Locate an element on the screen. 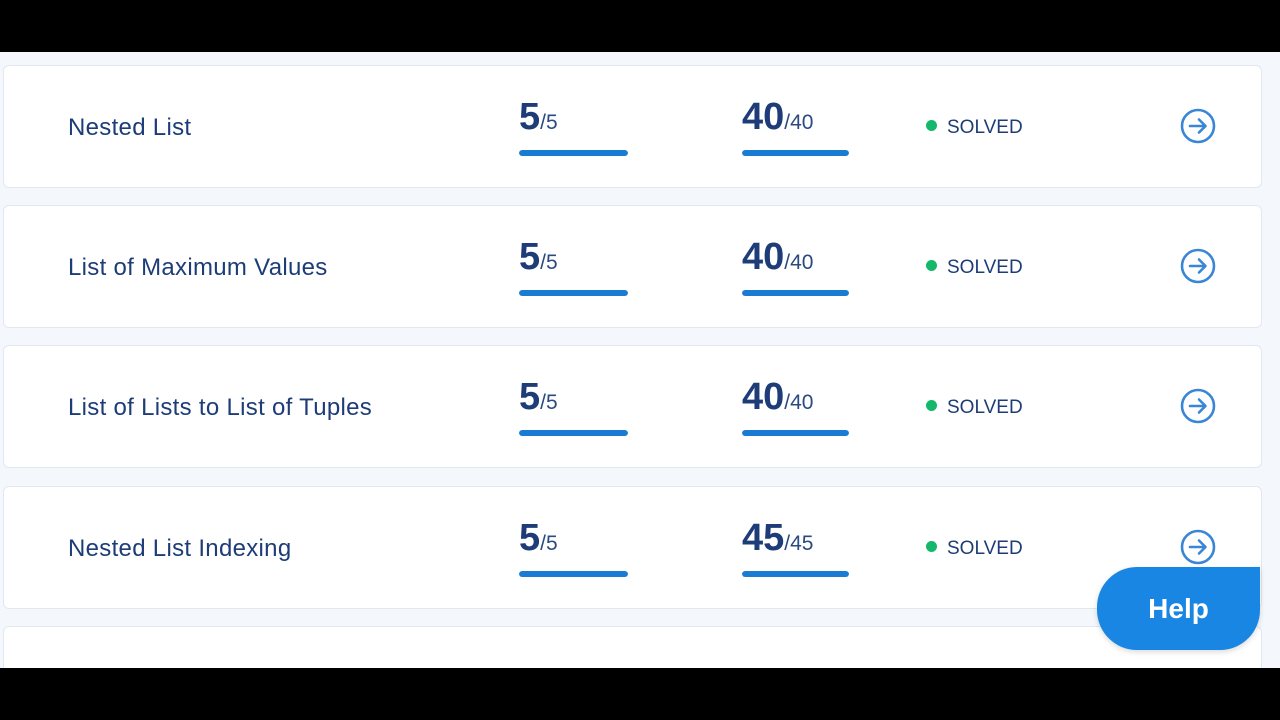 This screenshot has width=1280, height=720. problem-title: List of Lists to List of Tuples is located at coordinates (220, 407).